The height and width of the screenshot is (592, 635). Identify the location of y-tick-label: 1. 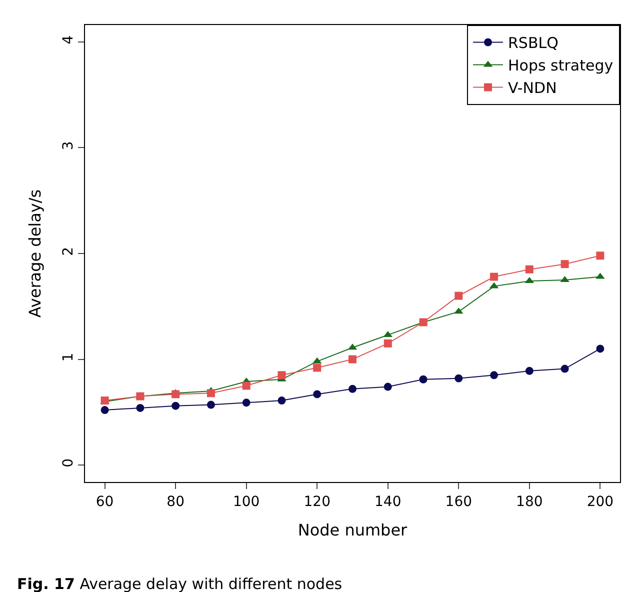
(68, 357).